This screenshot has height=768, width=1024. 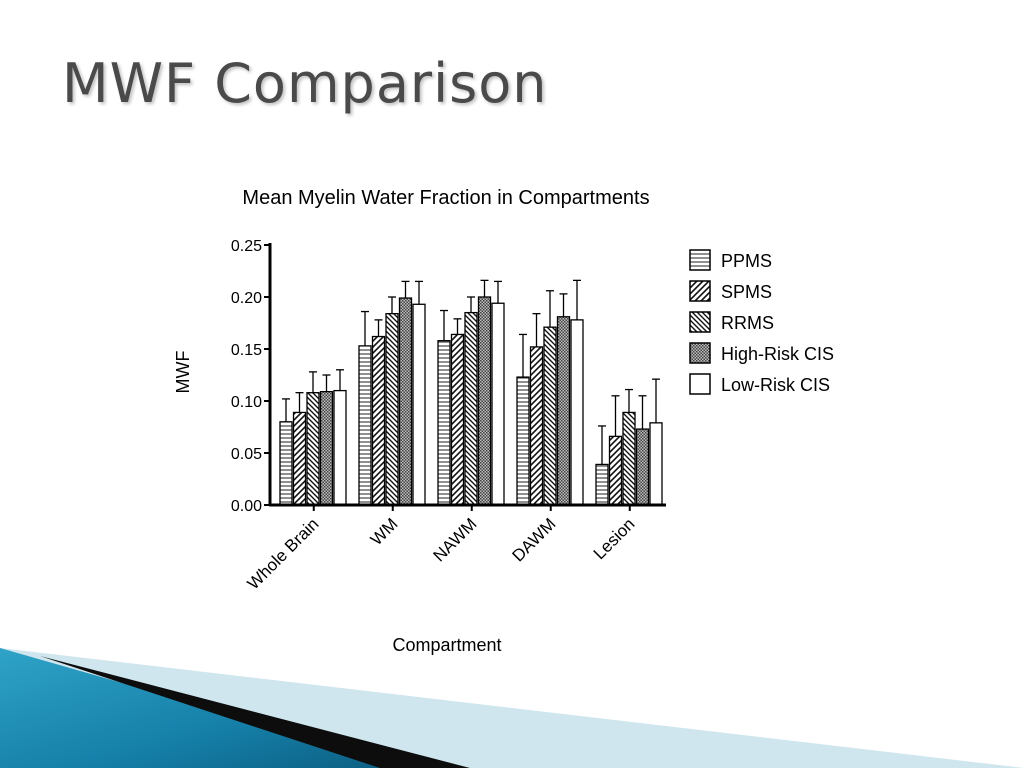 I want to click on x-tick-label: DAWM, so click(x=534, y=539).